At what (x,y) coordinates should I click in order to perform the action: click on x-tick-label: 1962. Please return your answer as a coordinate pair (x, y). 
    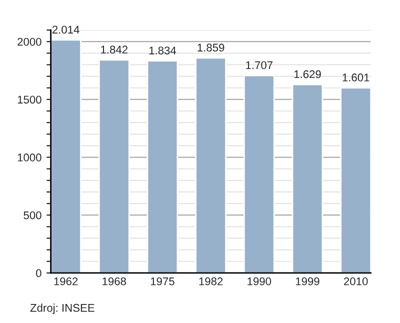
    Looking at the image, I should click on (66, 281).